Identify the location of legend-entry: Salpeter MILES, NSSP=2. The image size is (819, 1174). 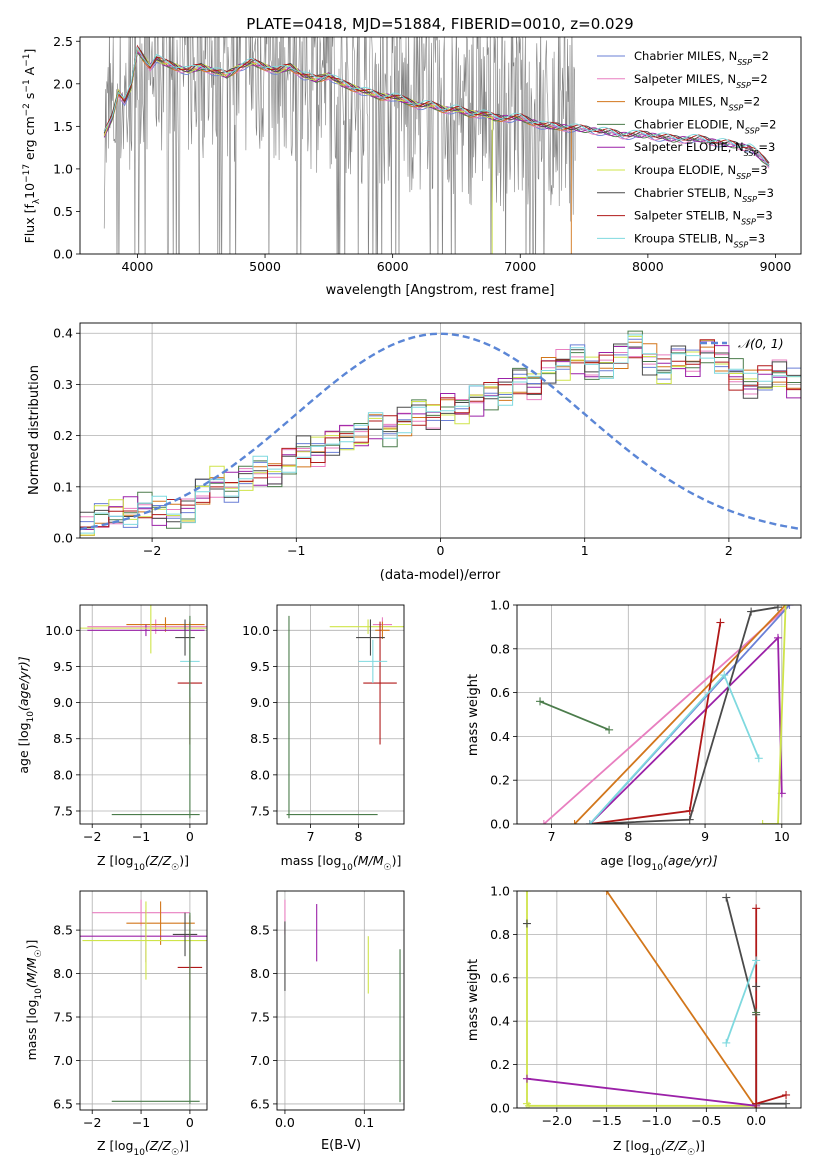
(701, 81).